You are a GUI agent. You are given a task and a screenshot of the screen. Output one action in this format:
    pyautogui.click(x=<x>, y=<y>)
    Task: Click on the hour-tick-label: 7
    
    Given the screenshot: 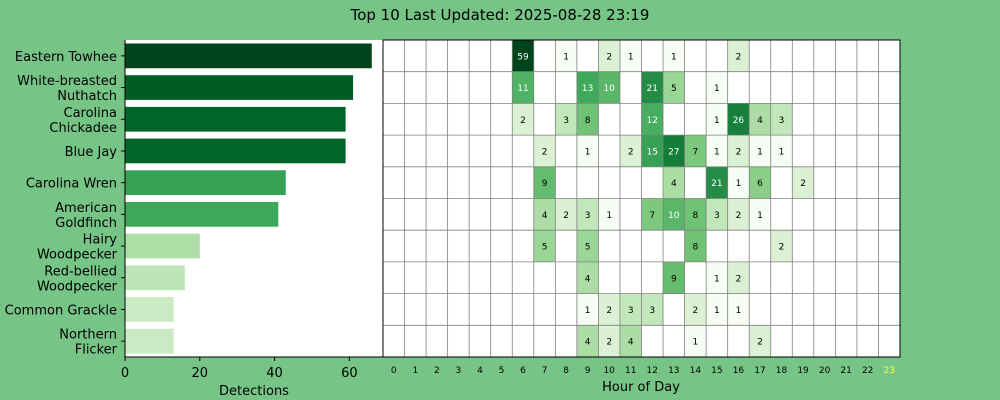 What is the action you would take?
    pyautogui.click(x=545, y=371)
    